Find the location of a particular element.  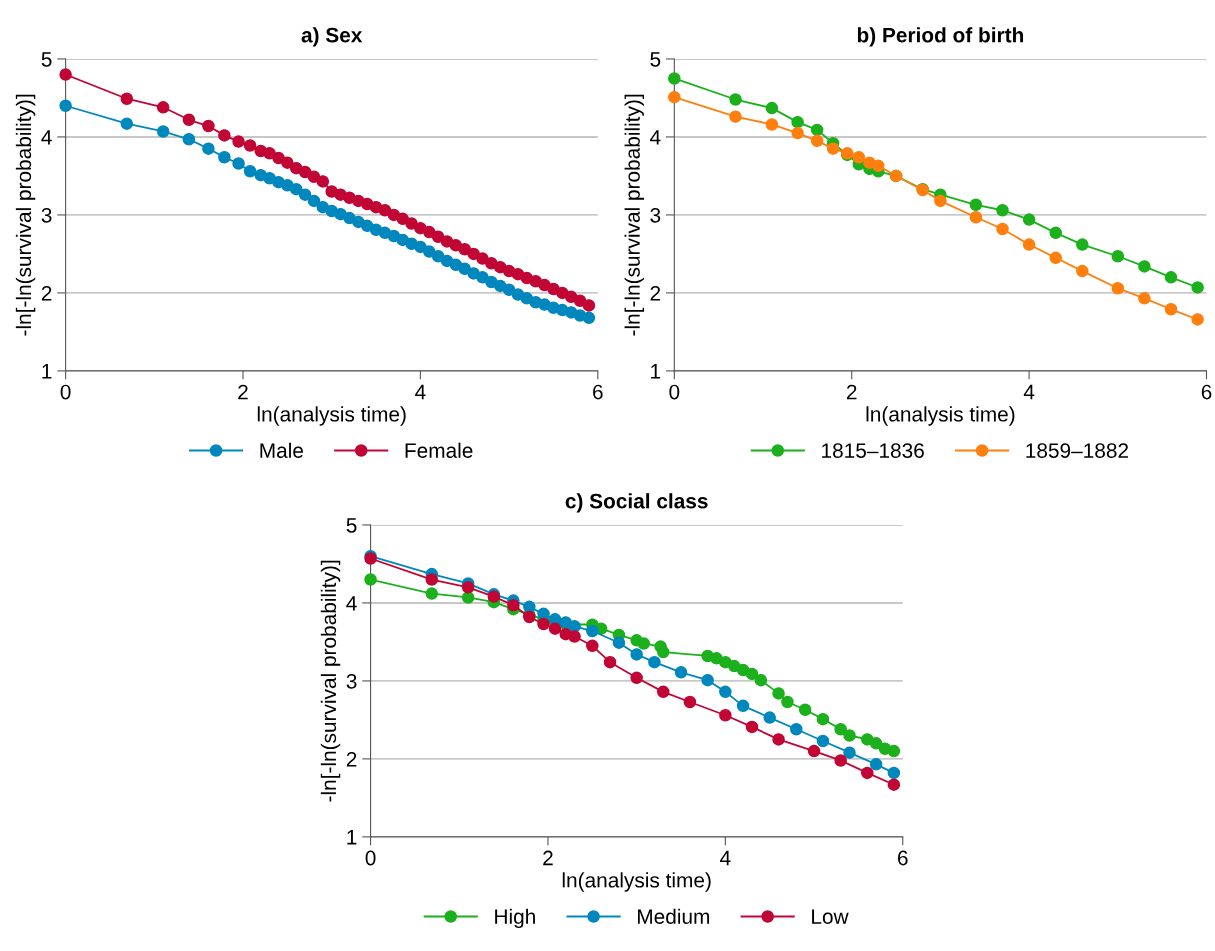

legend-label: 1859–1882 is located at coordinates (1077, 450).